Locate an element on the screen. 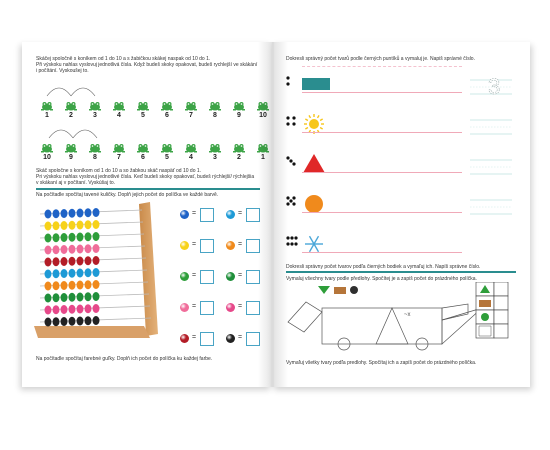 This screenshot has height=450, width=550. legend-circle is located at coordinates (354, 290).